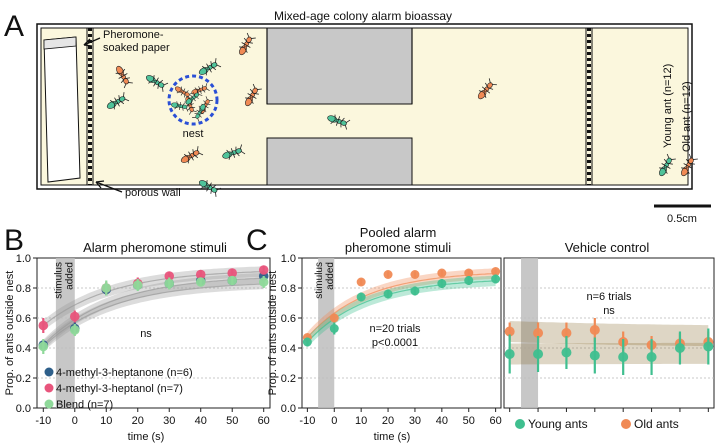  What do you see at coordinates (62, 109) in the screenshot?
I see `pheromone-paper` at bounding box center [62, 109].